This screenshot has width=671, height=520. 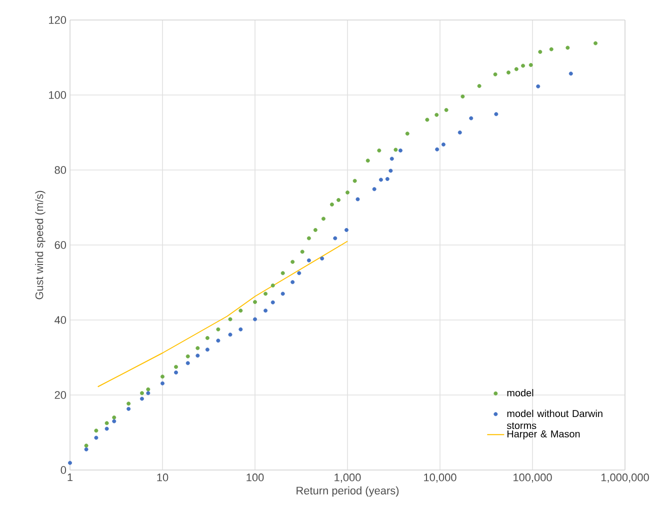 What do you see at coordinates (60, 320) in the screenshot?
I see `y-tick-label: 40` at bounding box center [60, 320].